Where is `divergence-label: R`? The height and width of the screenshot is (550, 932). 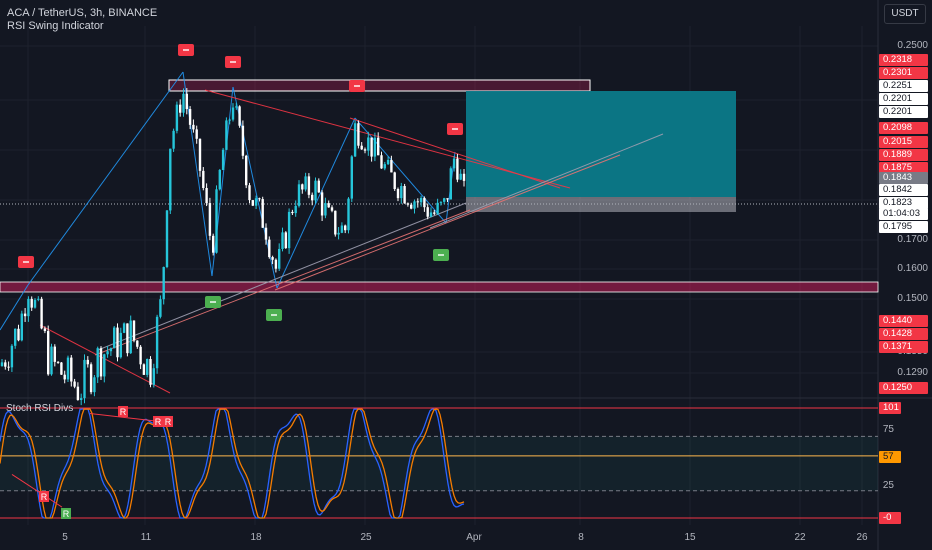
divergence-label: R is located at coordinates (66, 513).